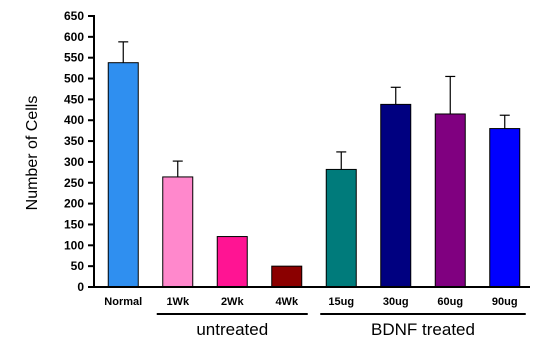  What do you see at coordinates (79, 151) in the screenshot?
I see `y-axis-ticks: 0 50 100 150 200 250 300 350 400 450 500 550 600 650` at bounding box center [79, 151].